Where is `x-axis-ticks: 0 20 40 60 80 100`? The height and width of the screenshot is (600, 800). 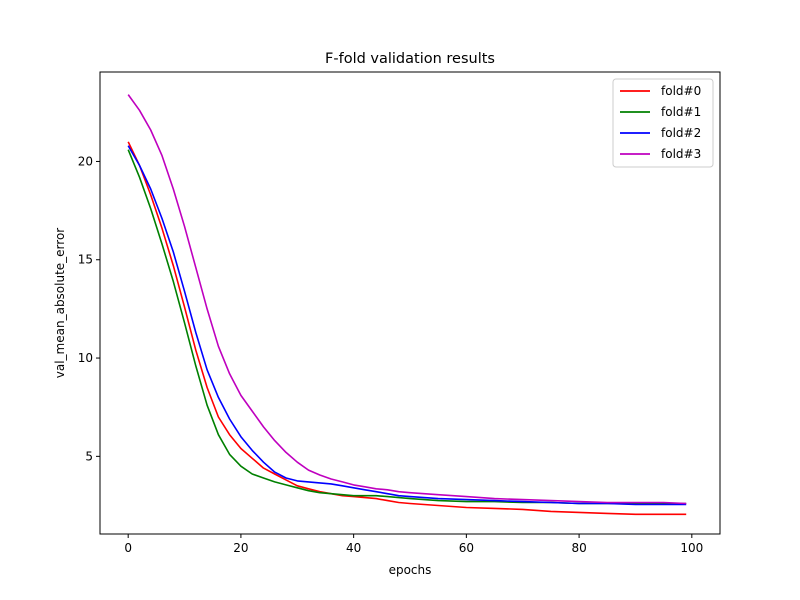
x-axis-ticks: 0 20 40 60 80 100 is located at coordinates (413, 544).